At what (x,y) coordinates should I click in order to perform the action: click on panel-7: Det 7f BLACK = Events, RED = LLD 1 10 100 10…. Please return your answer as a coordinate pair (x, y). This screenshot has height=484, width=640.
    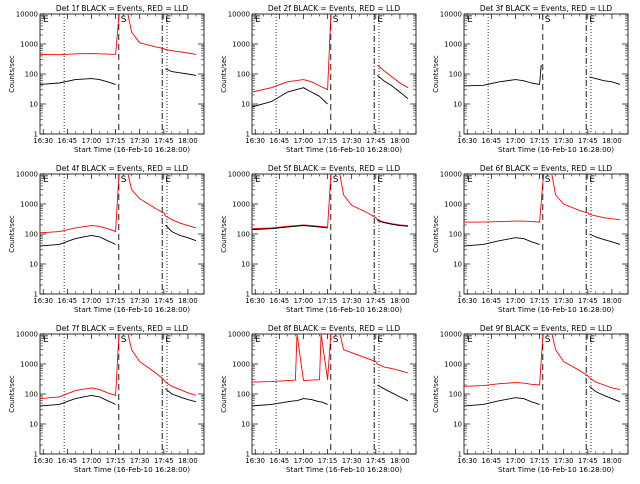
    Looking at the image, I should click on (106, 399).